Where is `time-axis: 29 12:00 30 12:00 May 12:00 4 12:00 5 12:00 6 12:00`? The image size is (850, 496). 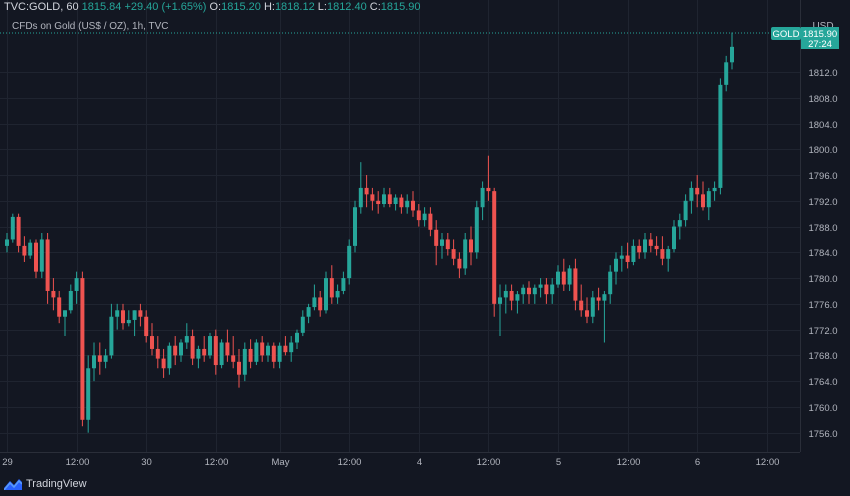 time-axis: 29 12:00 30 12:00 May 12:00 4 12:00 5 12:00 6 12:00 is located at coordinates (390, 462).